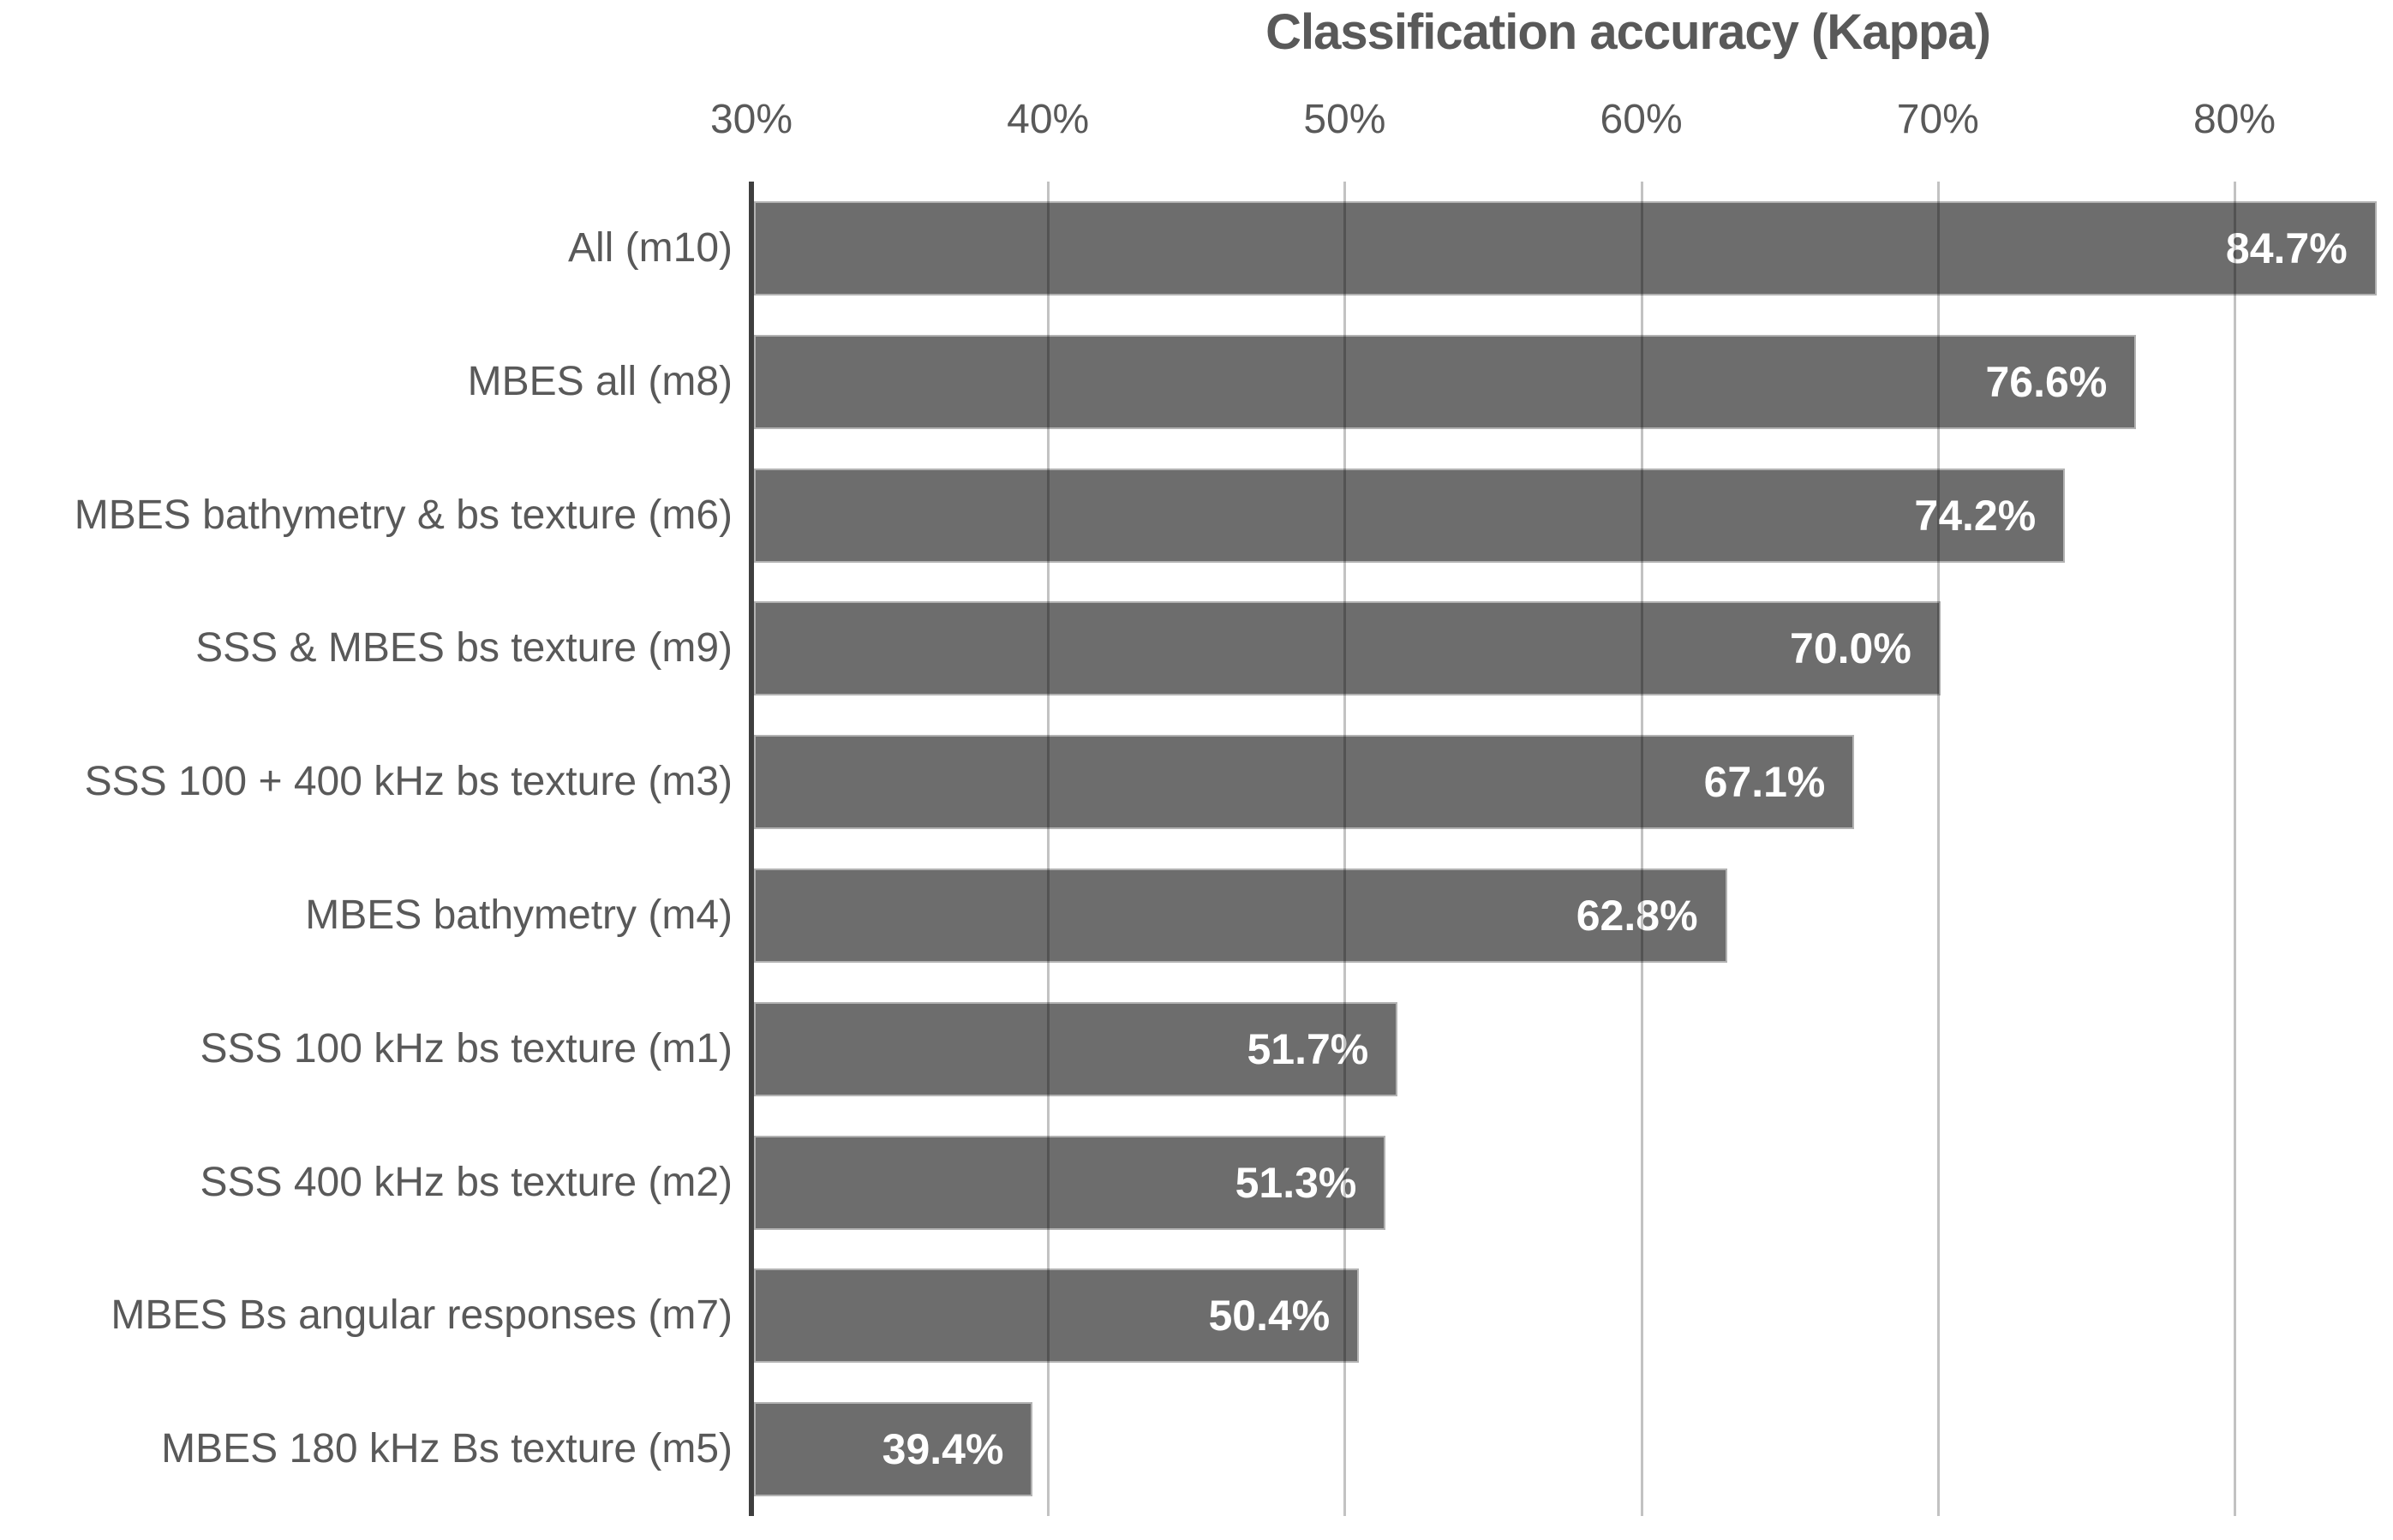 The image size is (2393, 1540). Describe the element at coordinates (422, 1315) in the screenshot. I see `category-label: MBES Bs angular responses (m7)` at that location.